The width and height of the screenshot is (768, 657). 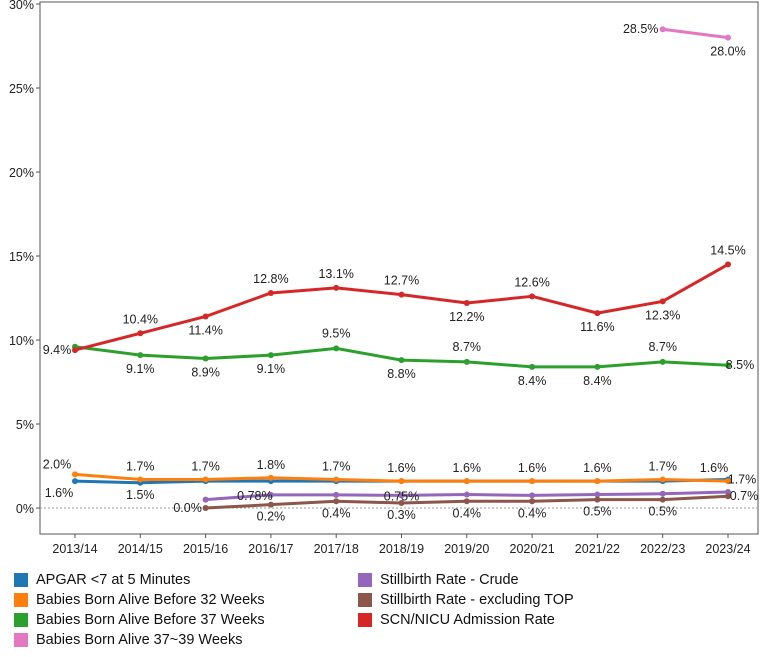 What do you see at coordinates (205, 549) in the screenshot?
I see `x-tick-label: 2015/16` at bounding box center [205, 549].